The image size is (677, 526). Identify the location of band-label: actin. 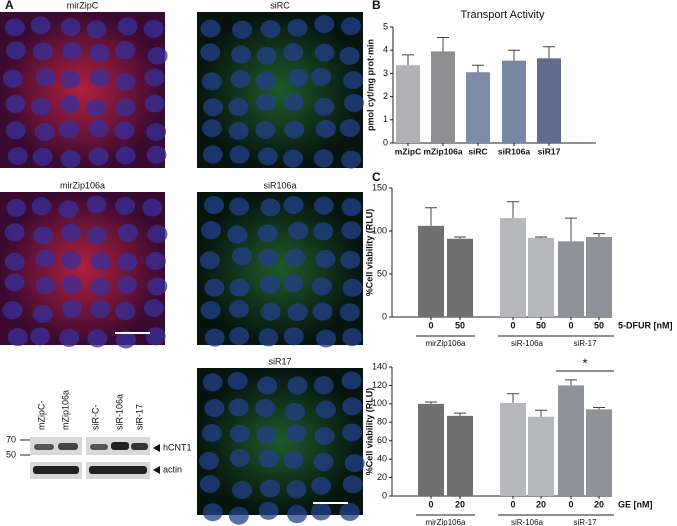
(172, 469).